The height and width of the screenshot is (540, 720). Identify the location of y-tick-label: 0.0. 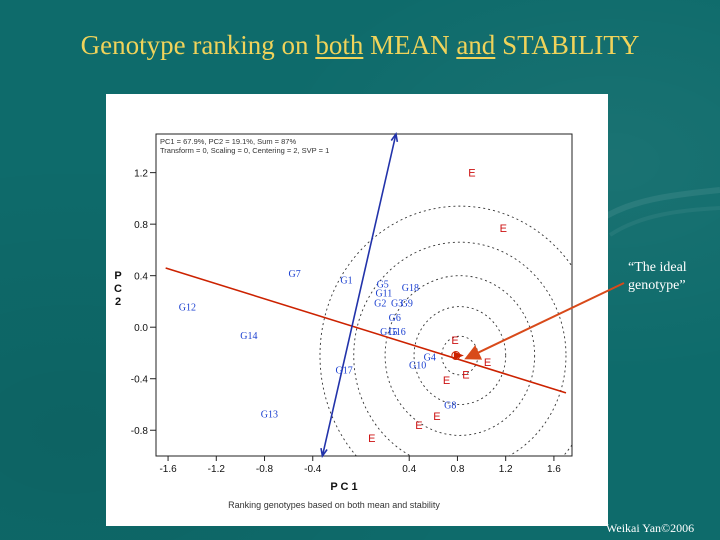
(141, 328).